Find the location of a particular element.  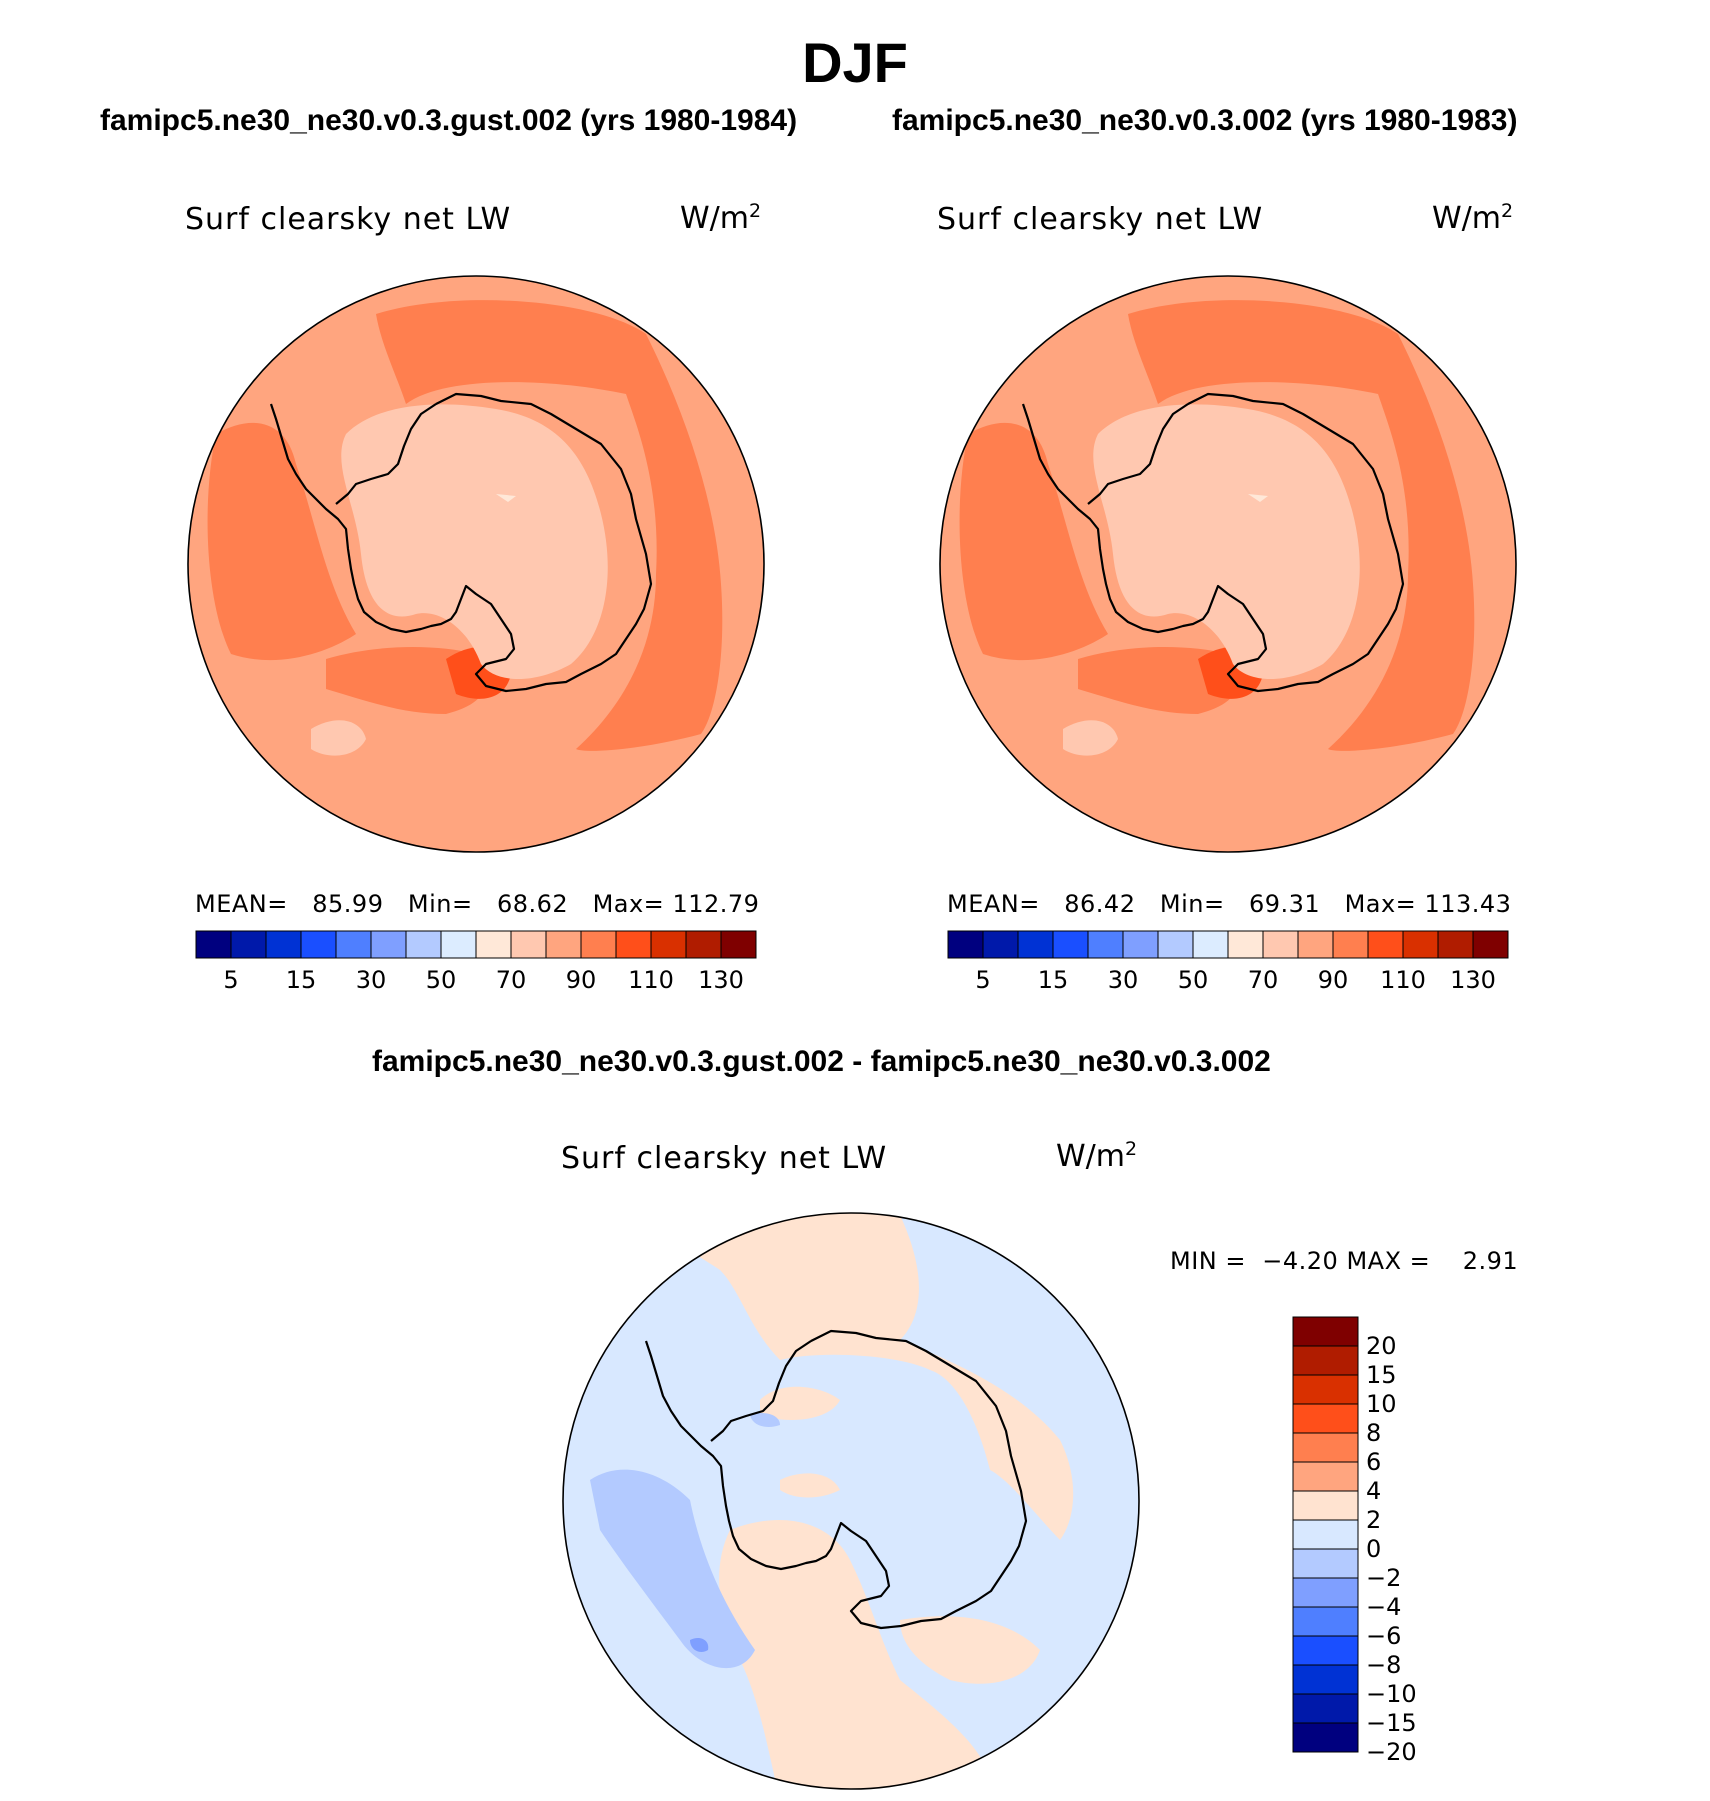

diff-colorbar-tick-label: 6 is located at coordinates (1374, 1462).